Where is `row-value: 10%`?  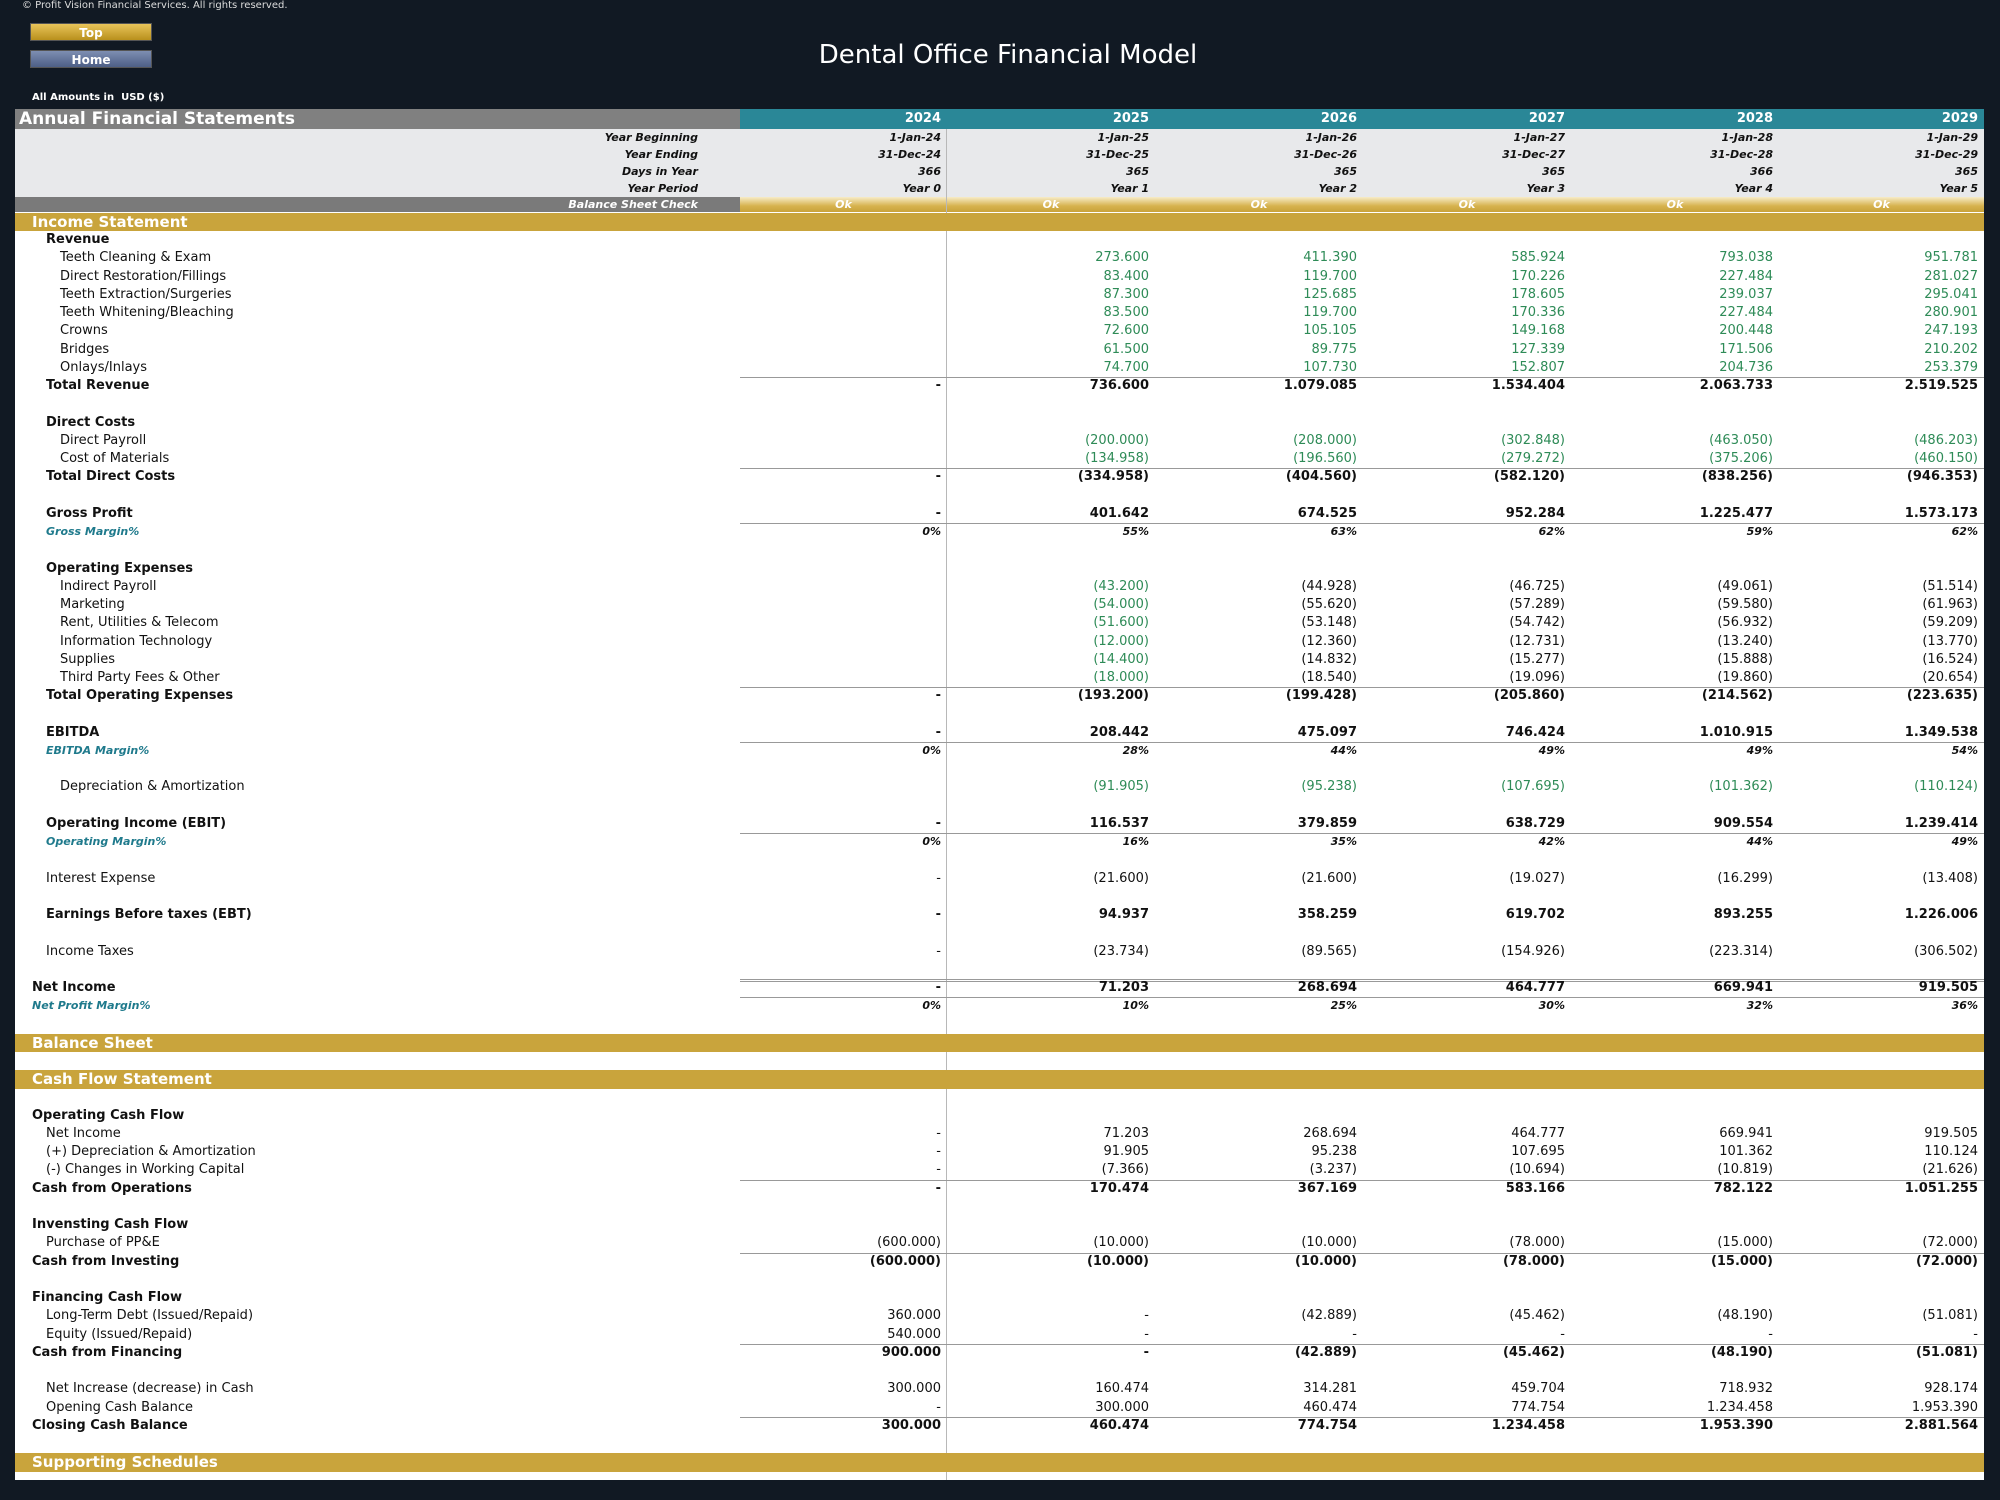 row-value: 10% is located at coordinates (1135, 1006).